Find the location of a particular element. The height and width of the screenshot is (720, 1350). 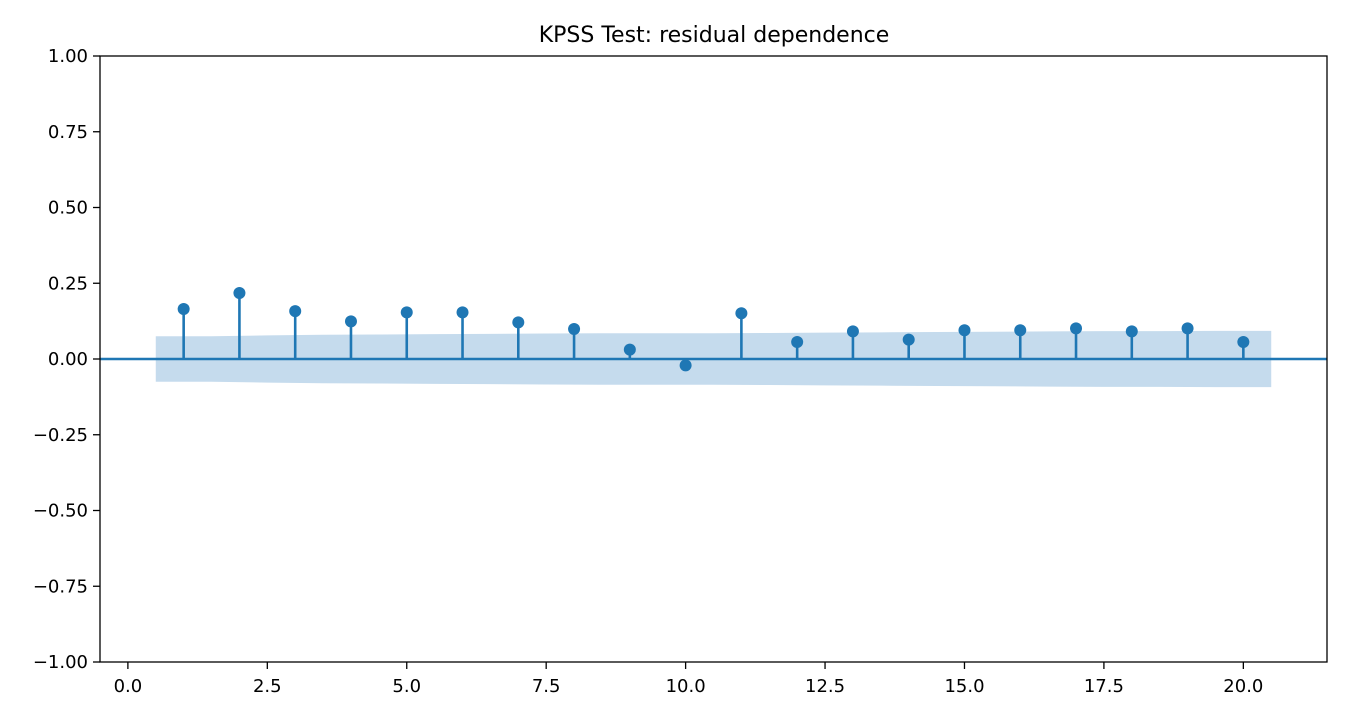

x-tick-label: 0.0 is located at coordinates (128, 686).